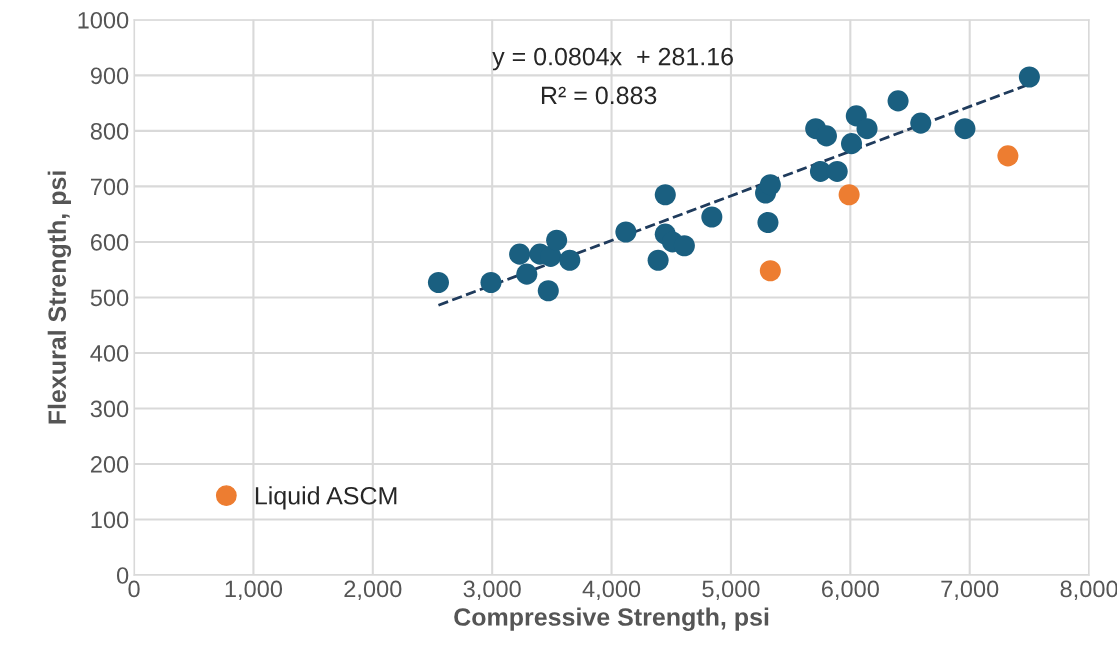  I want to click on x-tick-label: 3,000, so click(492, 590).